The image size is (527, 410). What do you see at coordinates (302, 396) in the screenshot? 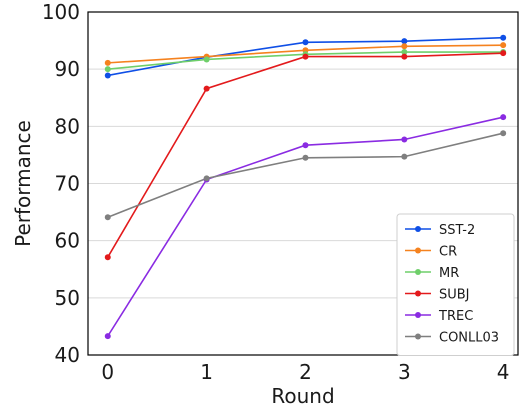
I see `x-axis-label: Round` at bounding box center [302, 396].